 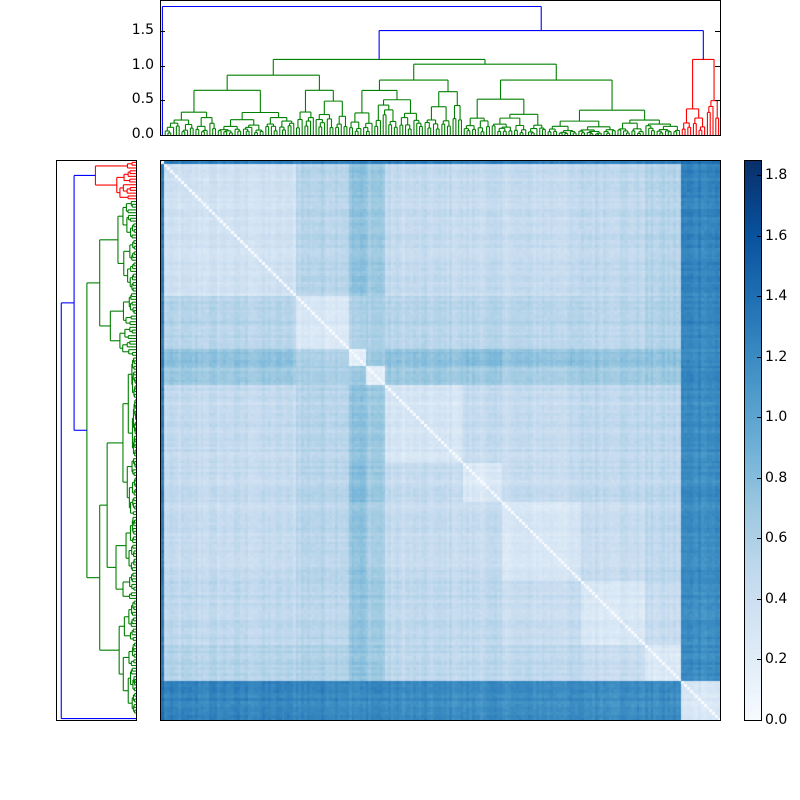 What do you see at coordinates (776, 356) in the screenshot?
I see `colorbar-tick-label: 1.2` at bounding box center [776, 356].